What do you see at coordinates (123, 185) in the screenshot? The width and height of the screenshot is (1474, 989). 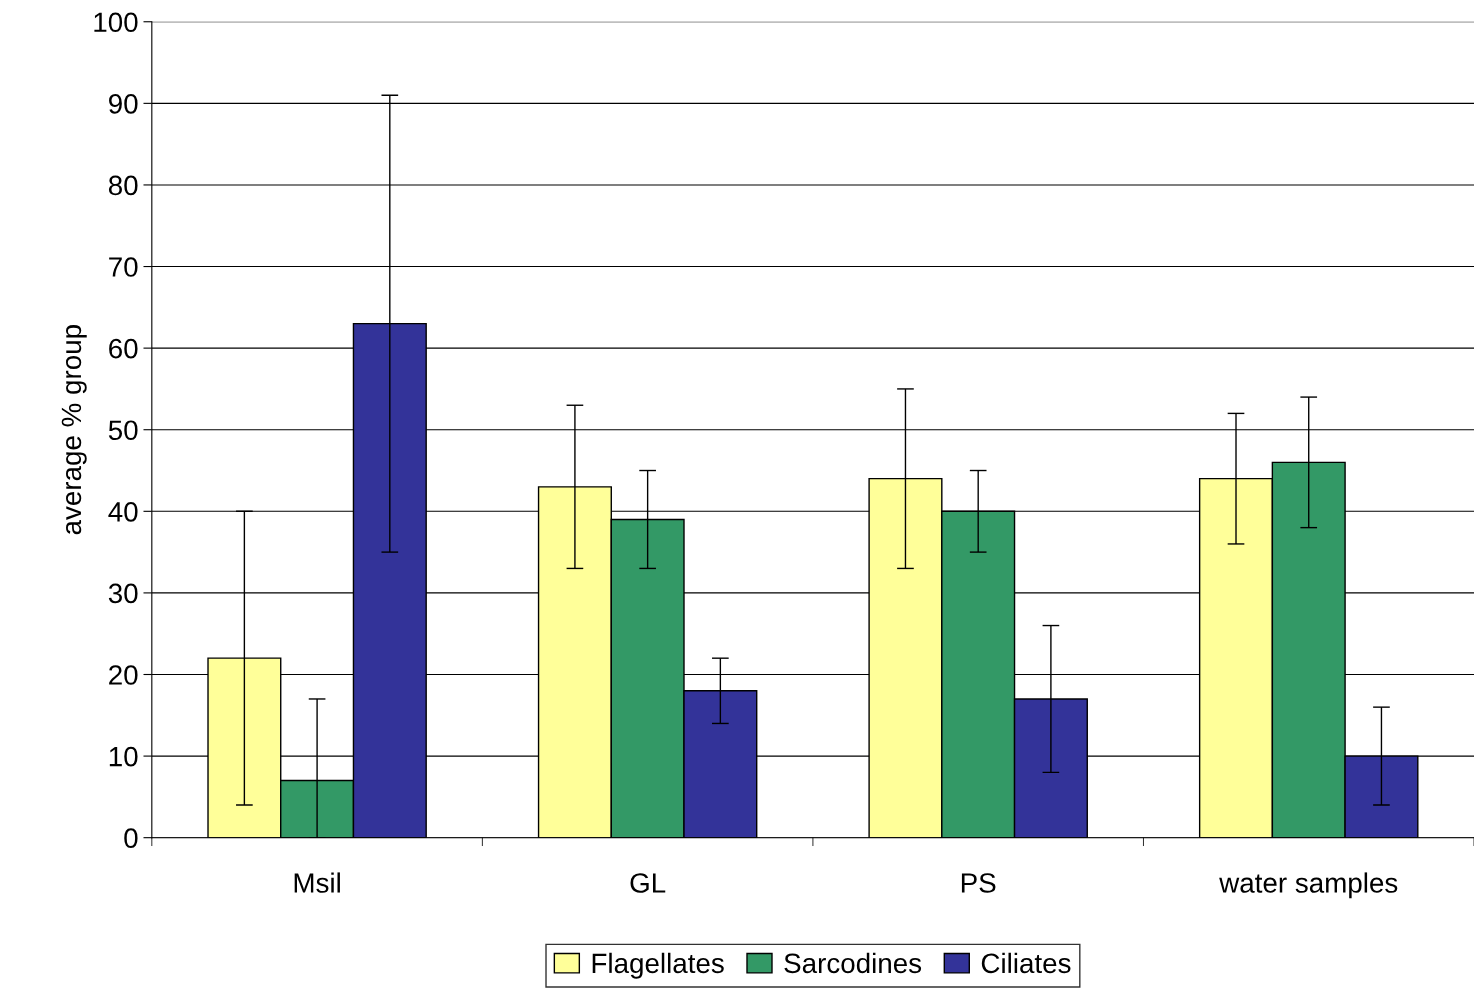 I see `y-tick-label: 80` at bounding box center [123, 185].